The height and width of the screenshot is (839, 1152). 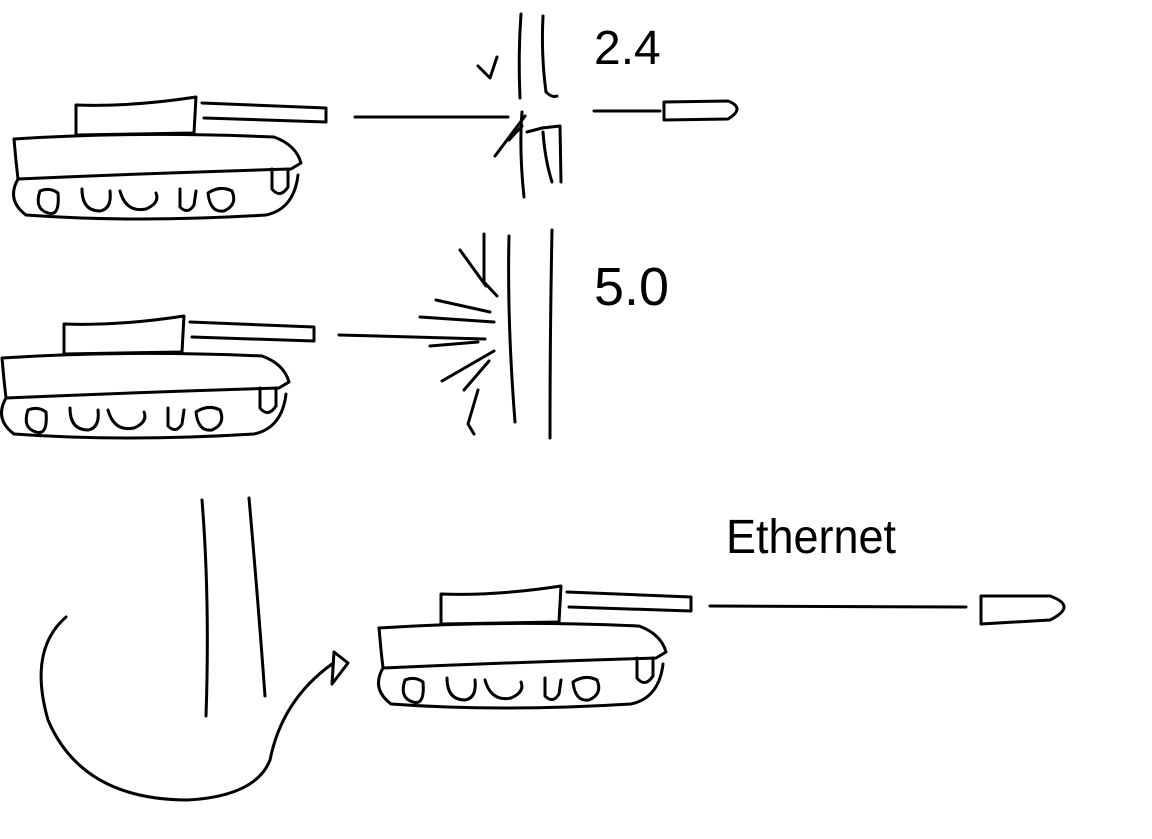 I want to click on packet-1-icon, so click(x=700, y=110).